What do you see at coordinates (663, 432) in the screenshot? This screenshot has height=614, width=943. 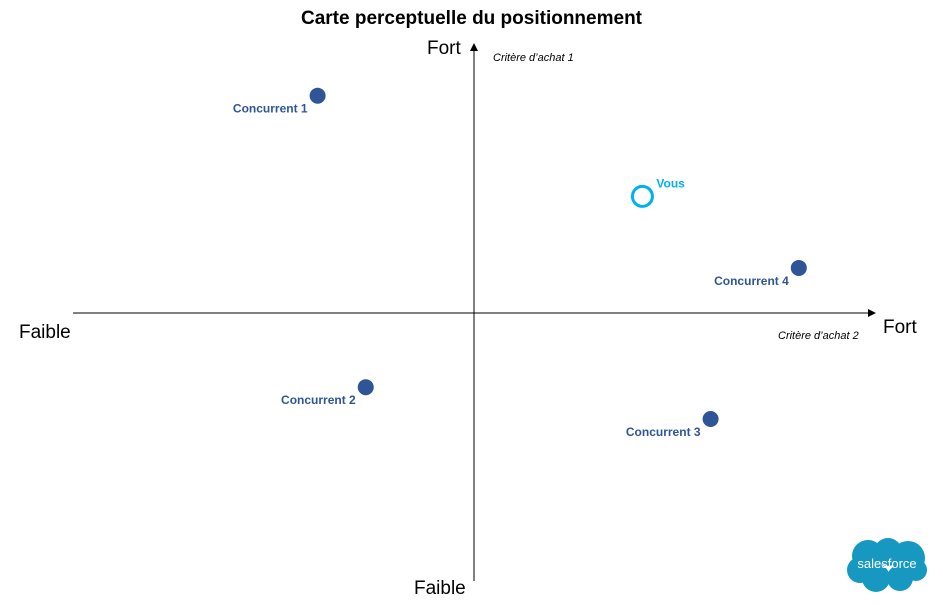 I see `point-label: Concurrent 3` at bounding box center [663, 432].